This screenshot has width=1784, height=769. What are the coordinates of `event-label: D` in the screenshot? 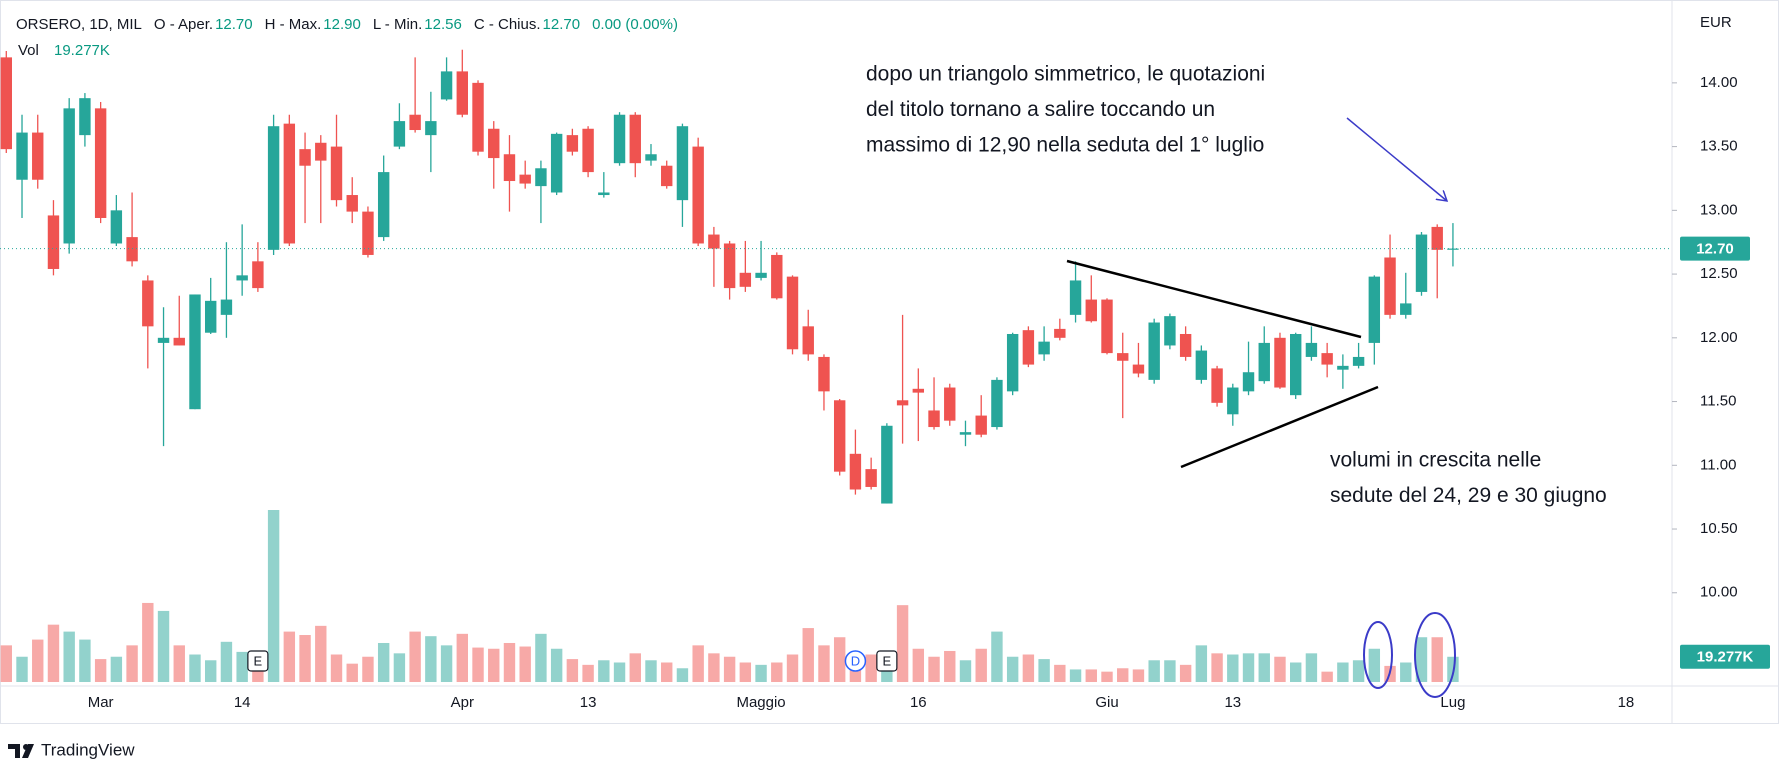 It's located at (855, 660).